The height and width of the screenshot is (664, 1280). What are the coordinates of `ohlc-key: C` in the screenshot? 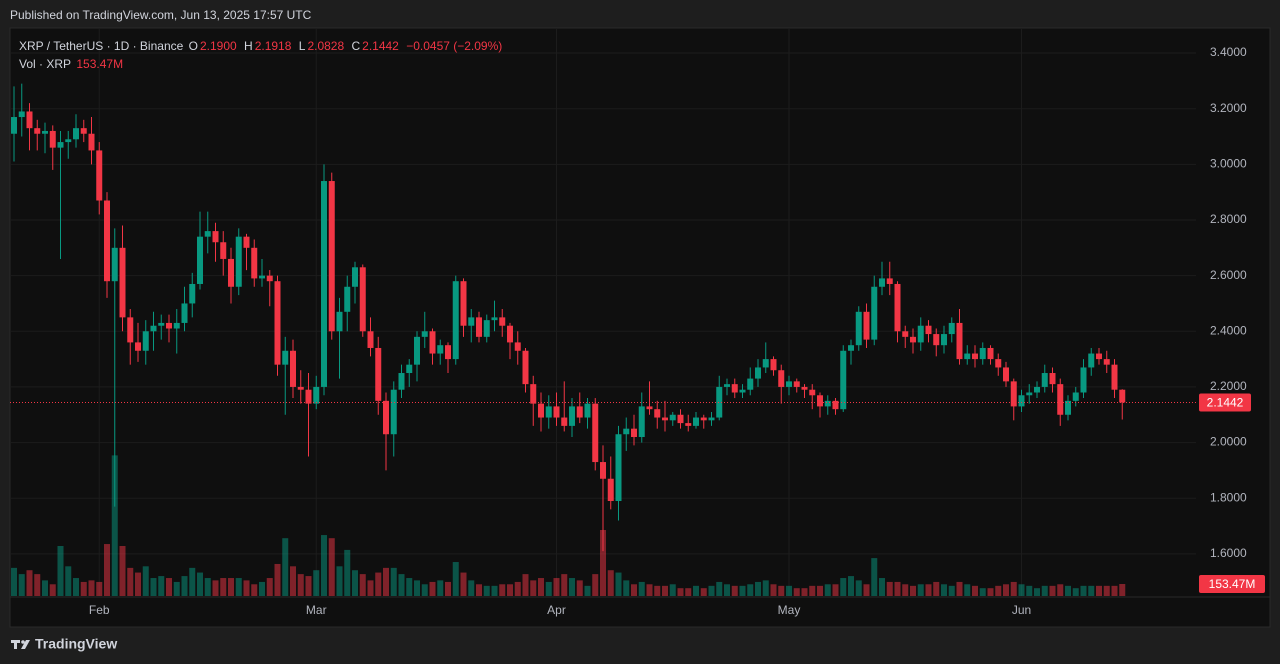 It's located at (356, 46).